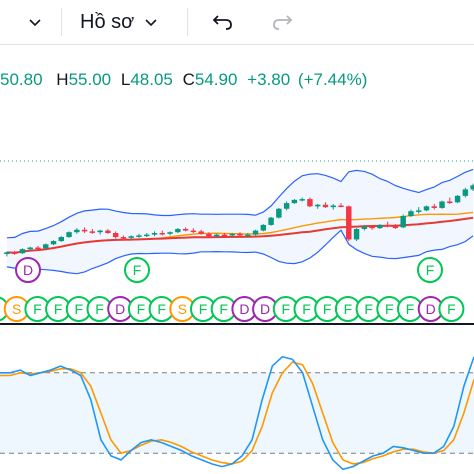 The width and height of the screenshot is (474, 474). Describe the element at coordinates (240, 252) in the screenshot. I see `bollinger-lower` at that location.